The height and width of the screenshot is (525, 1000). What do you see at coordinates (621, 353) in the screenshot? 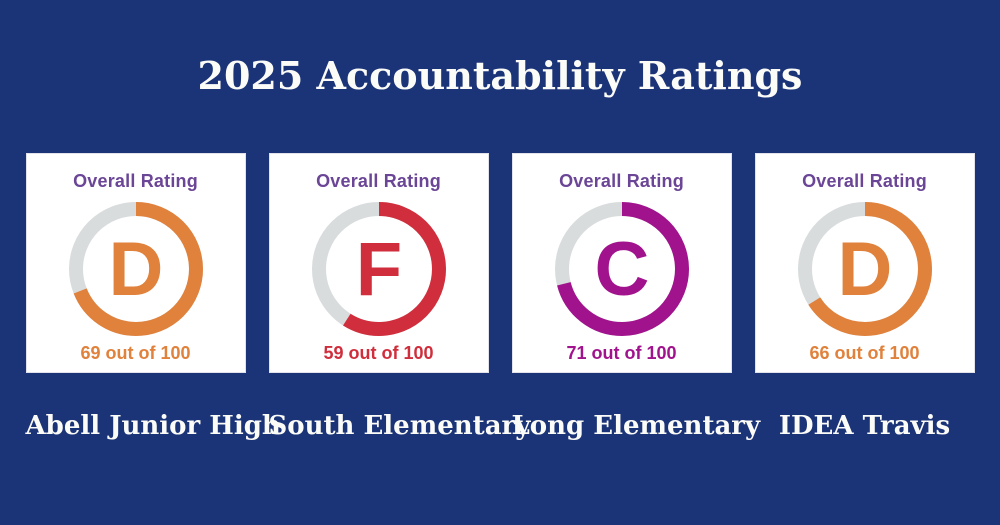
I see `score-text: 71 out of 100` at bounding box center [621, 353].